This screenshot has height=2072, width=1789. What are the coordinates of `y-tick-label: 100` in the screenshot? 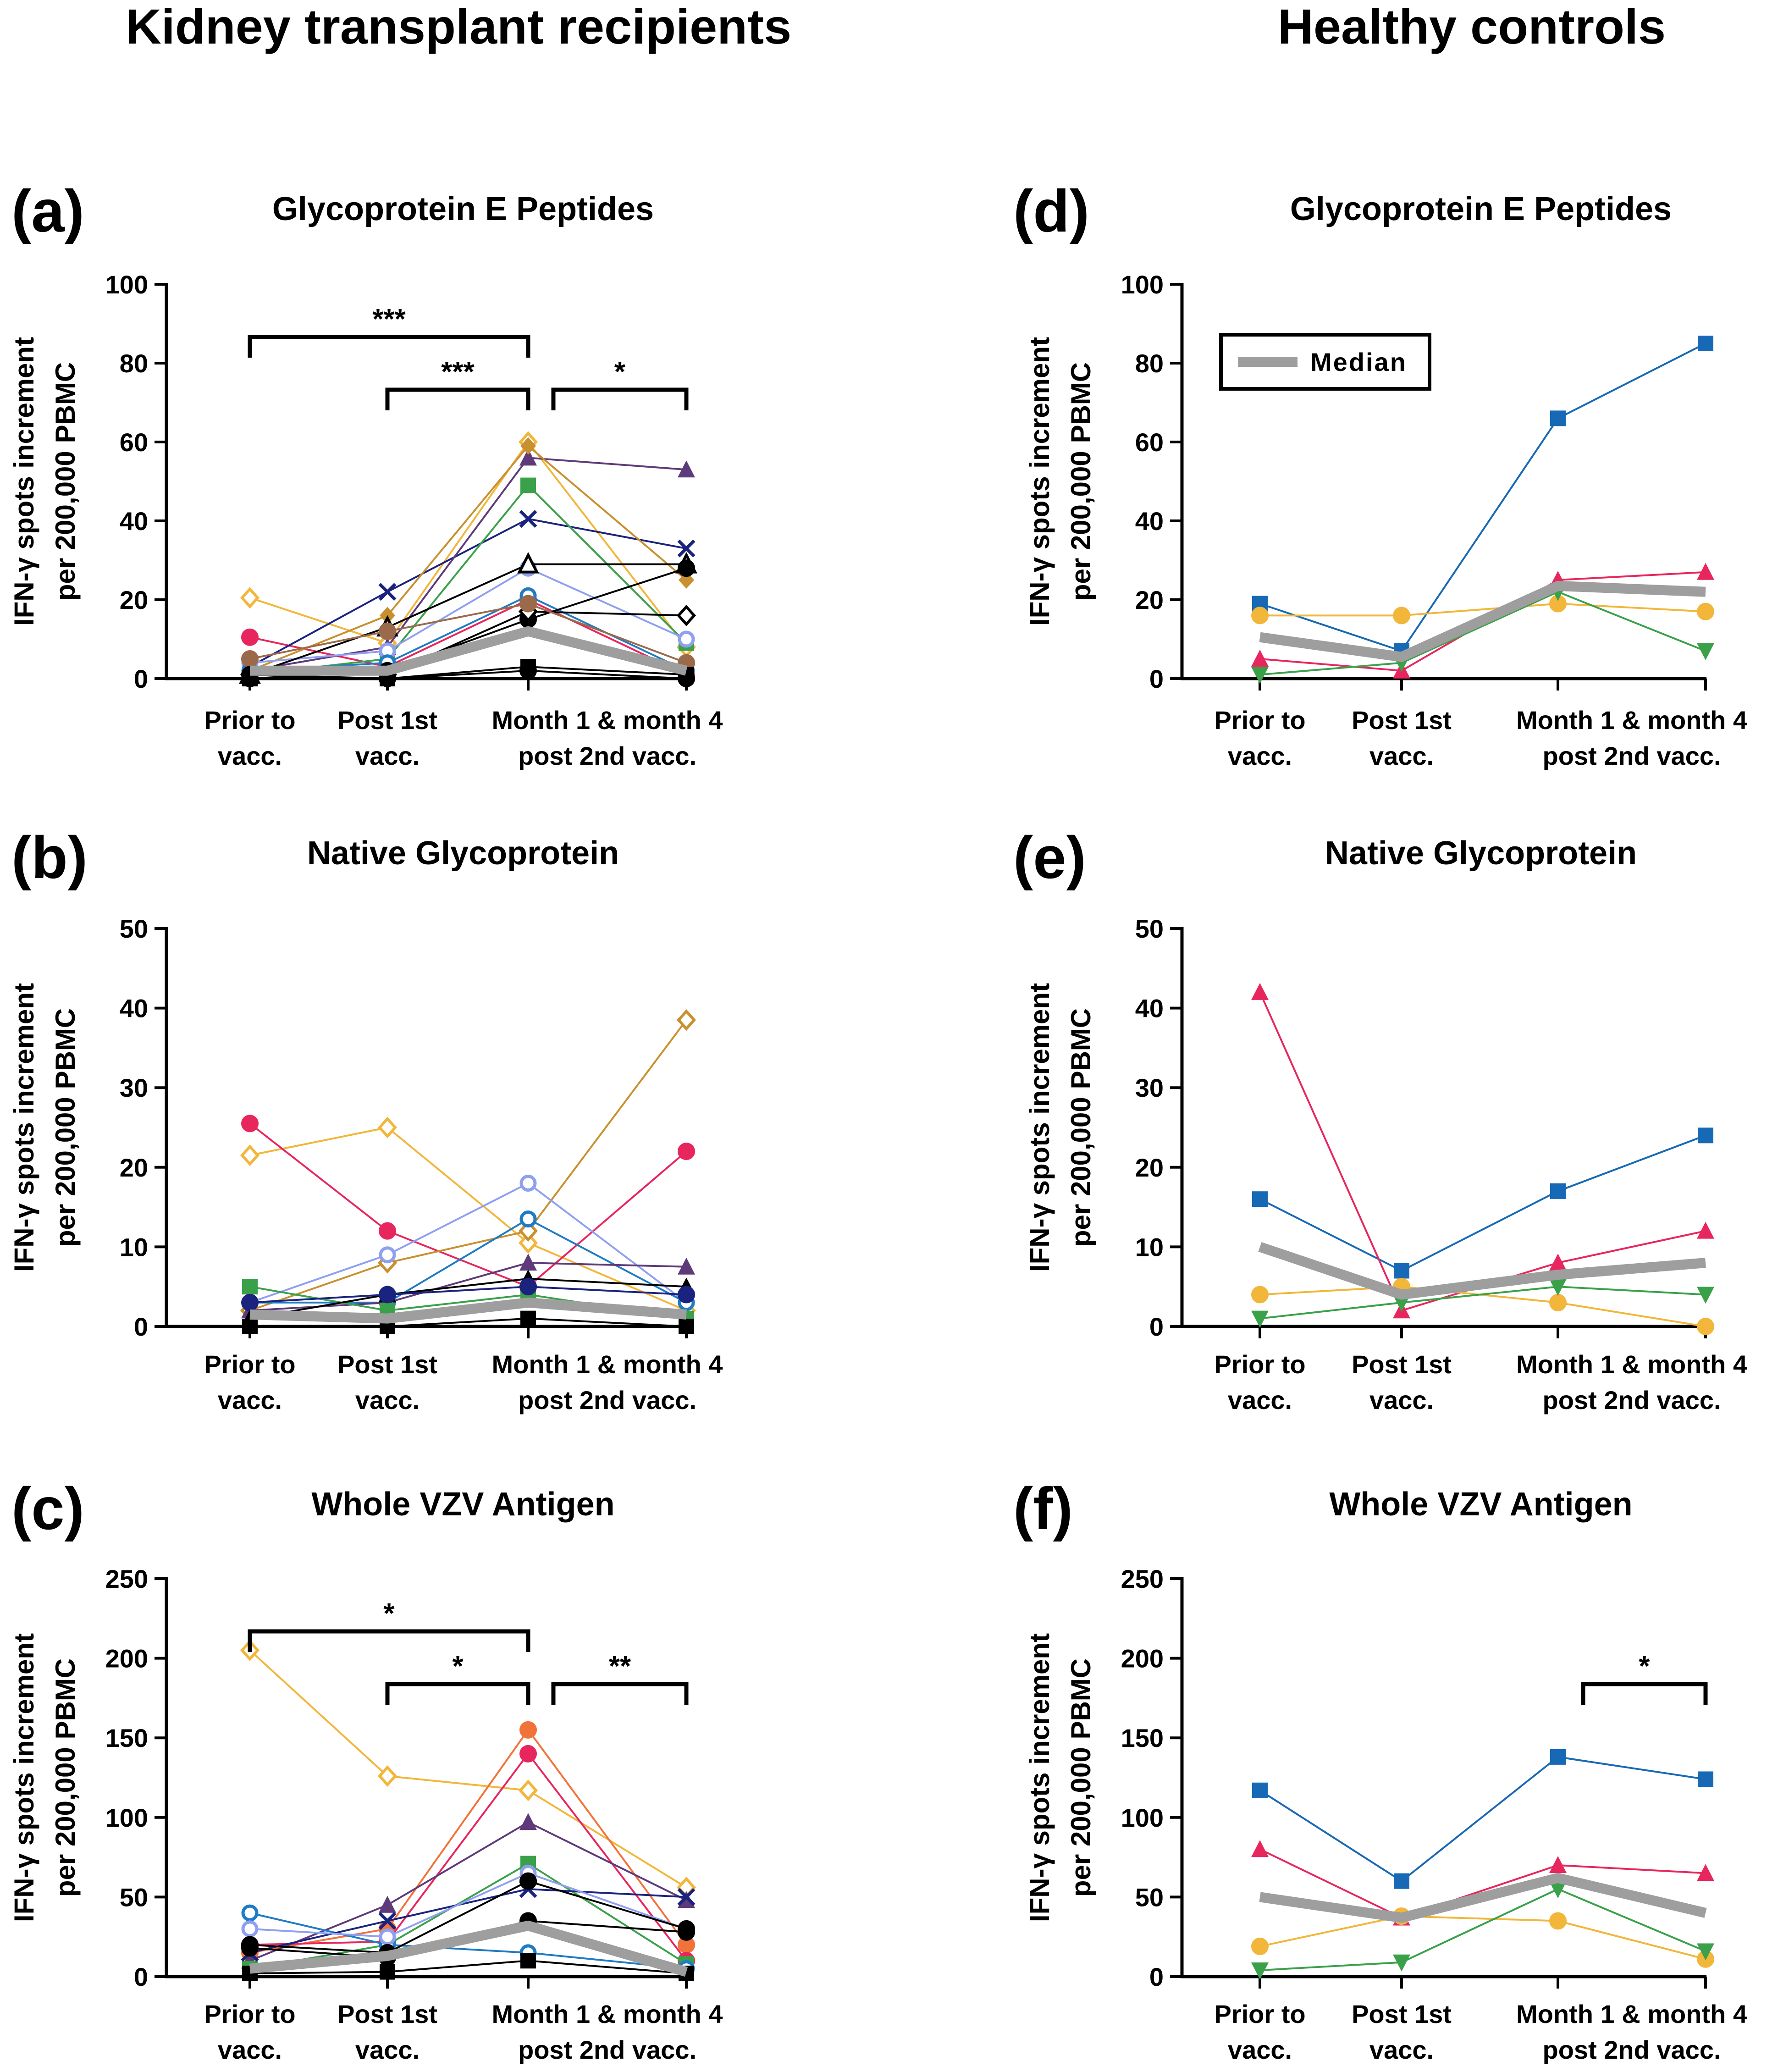 It's located at (1142, 284).